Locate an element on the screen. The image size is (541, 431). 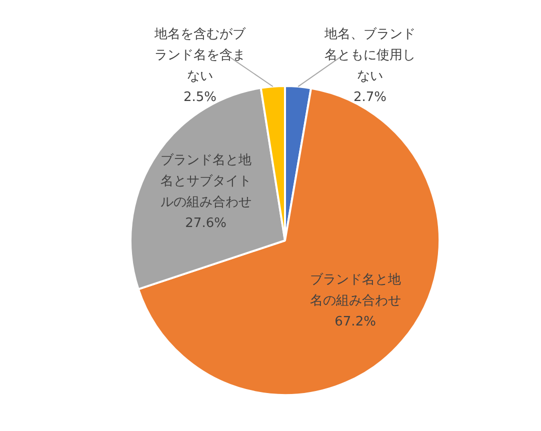
data-label: 67.2% is located at coordinates (355, 322).